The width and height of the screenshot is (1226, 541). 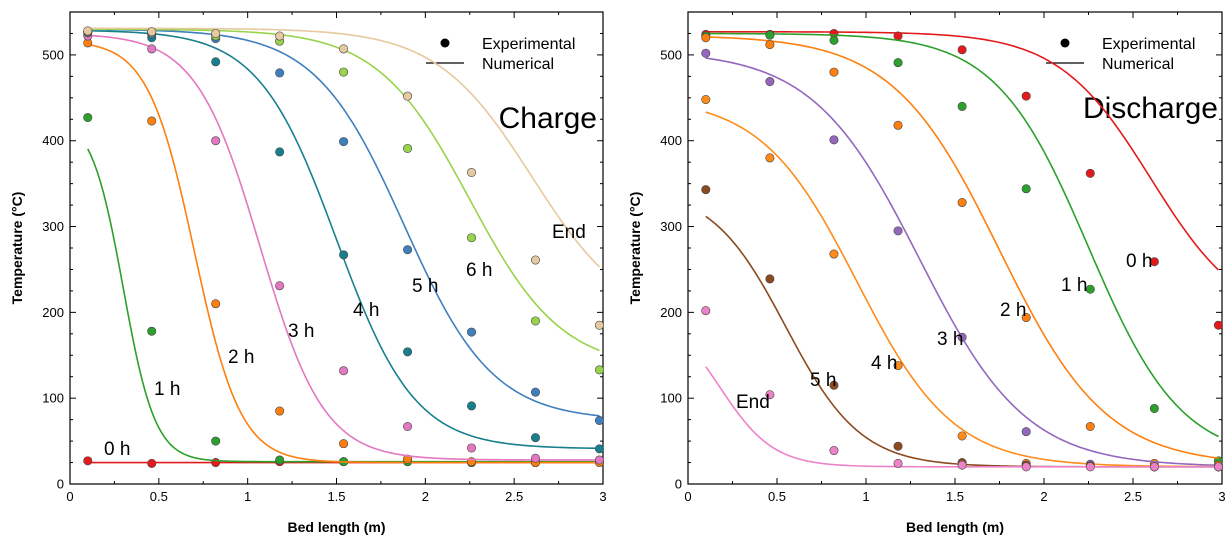 I want to click on x-axis-title: Bed length (m), so click(x=955, y=527).